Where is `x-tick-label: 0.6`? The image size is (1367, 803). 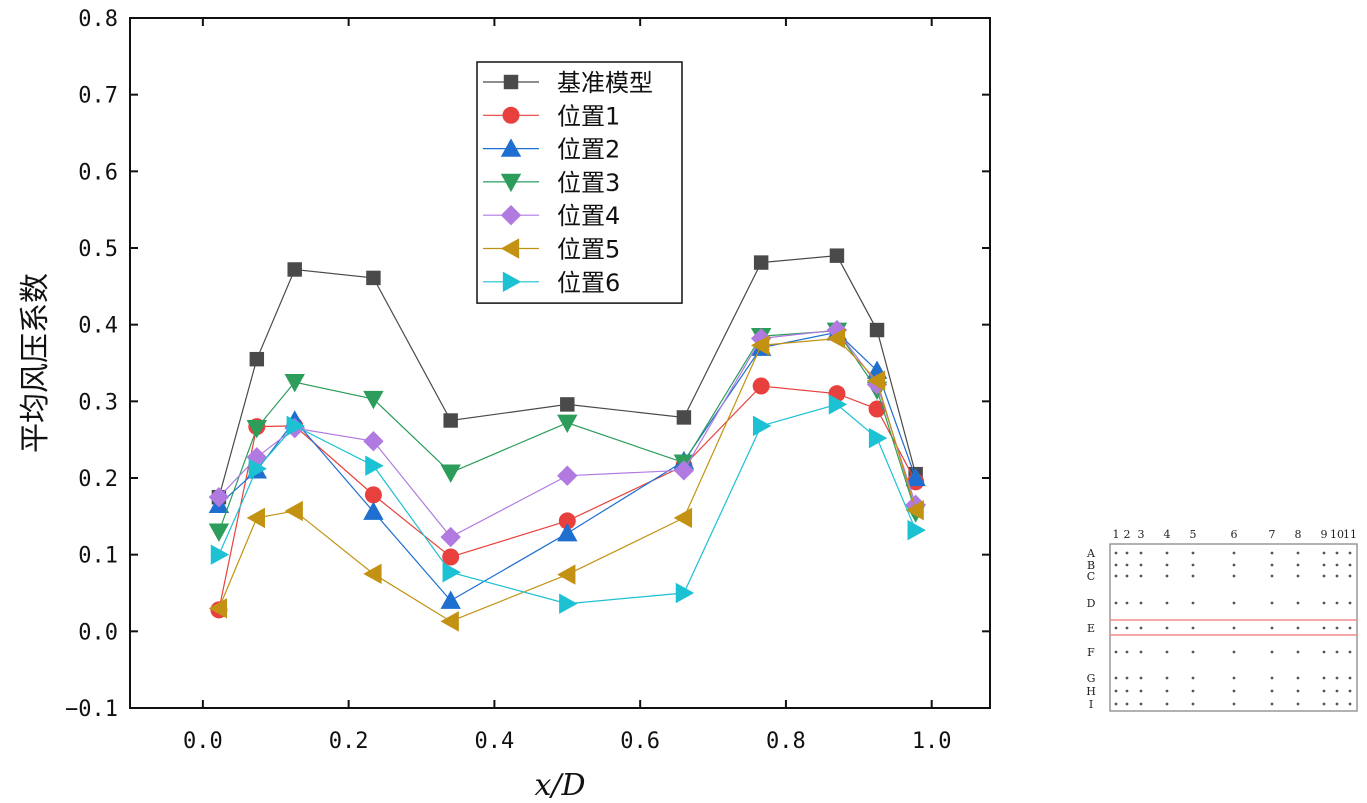
x-tick-label: 0.6 is located at coordinates (640, 741).